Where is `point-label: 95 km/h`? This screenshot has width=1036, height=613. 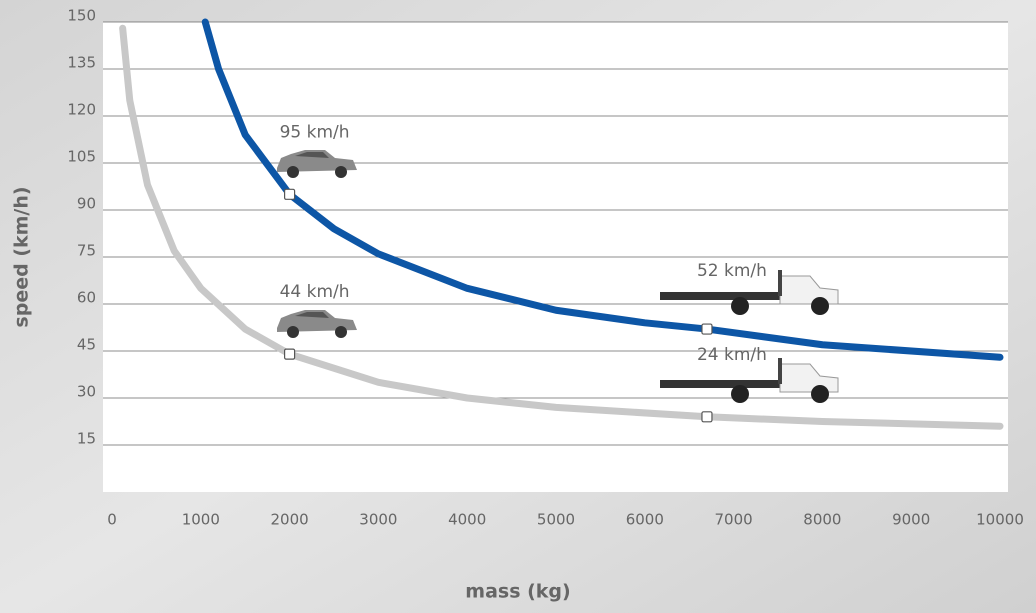 point-label: 95 km/h is located at coordinates (315, 132).